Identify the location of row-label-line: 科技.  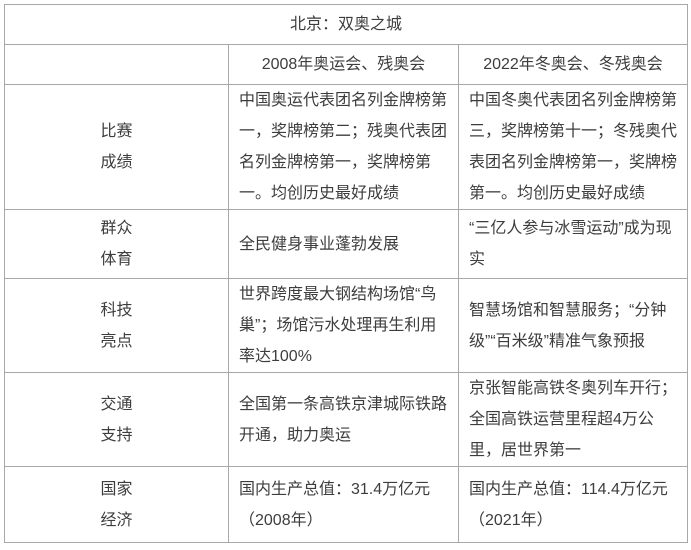
(116, 310).